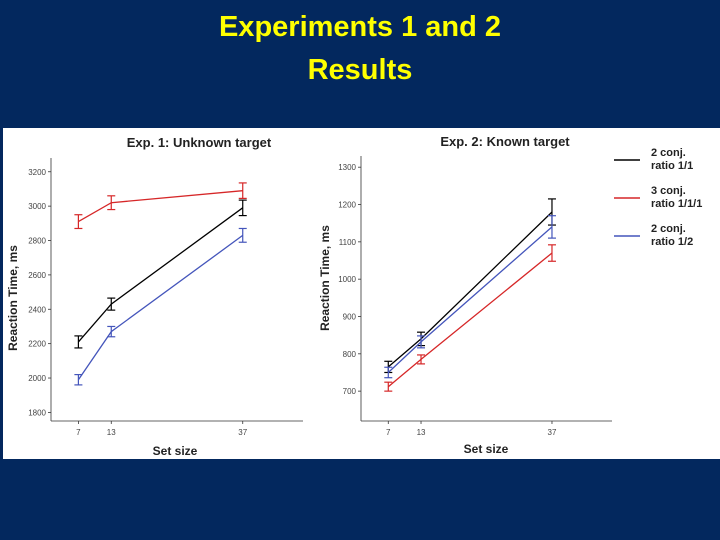 The width and height of the screenshot is (720, 540). I want to click on chart2-series-1-line, so click(470, 289).